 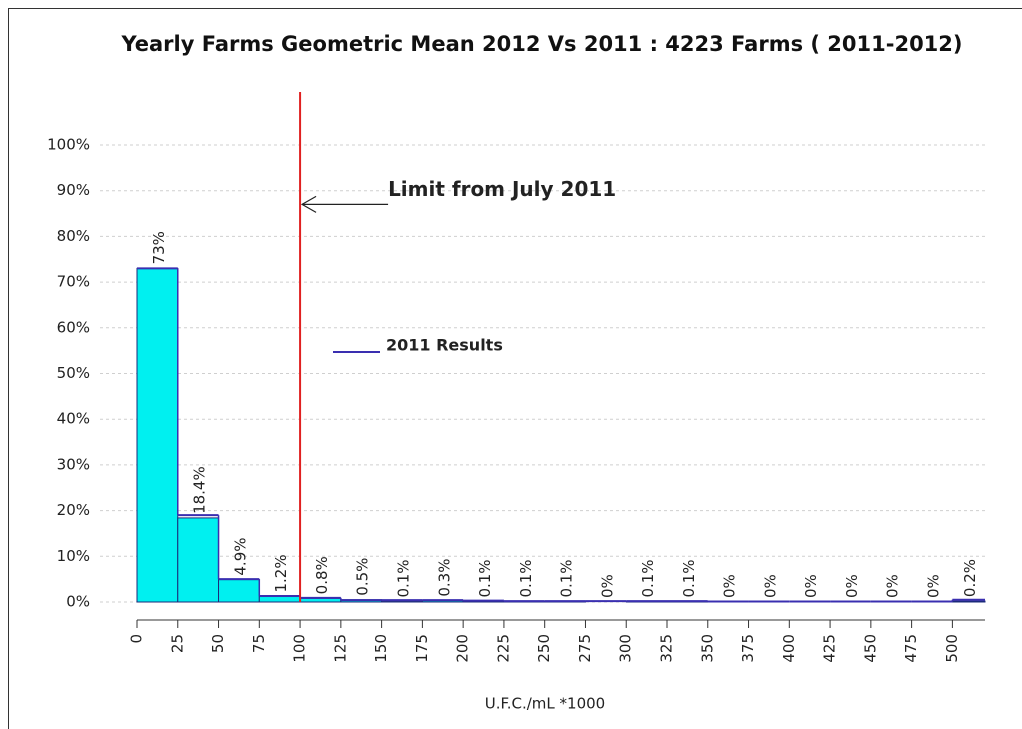 What do you see at coordinates (363, 577) in the screenshot?
I see `data-label: 0.5%` at bounding box center [363, 577].